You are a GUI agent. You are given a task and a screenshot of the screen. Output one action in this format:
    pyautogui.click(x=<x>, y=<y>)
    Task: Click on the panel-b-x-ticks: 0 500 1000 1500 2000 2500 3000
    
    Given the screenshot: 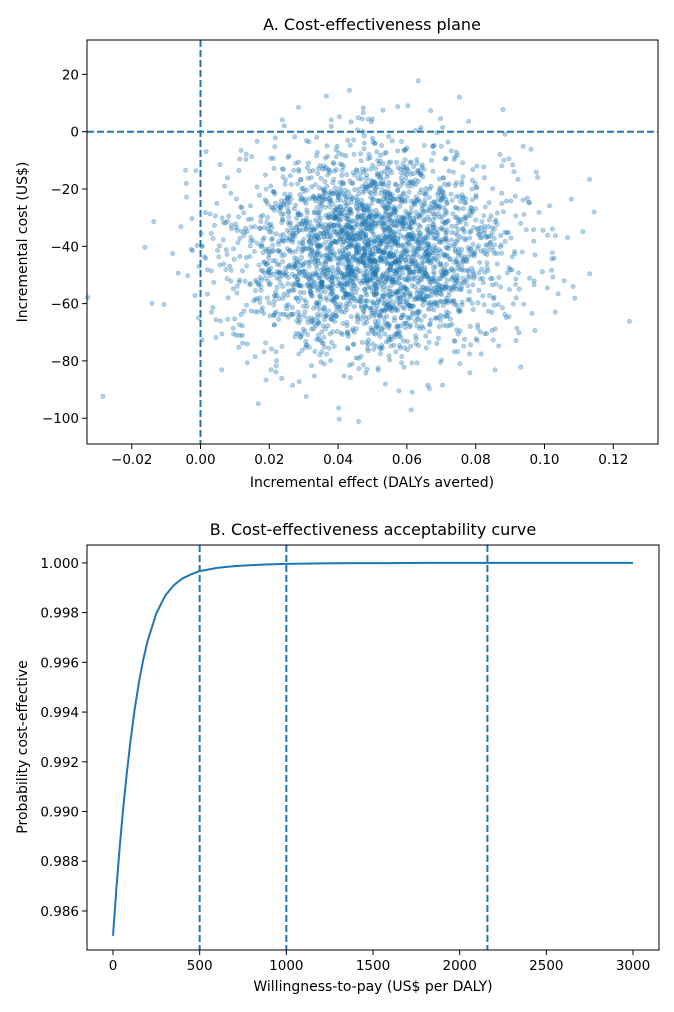 What is the action you would take?
    pyautogui.click(x=379, y=962)
    